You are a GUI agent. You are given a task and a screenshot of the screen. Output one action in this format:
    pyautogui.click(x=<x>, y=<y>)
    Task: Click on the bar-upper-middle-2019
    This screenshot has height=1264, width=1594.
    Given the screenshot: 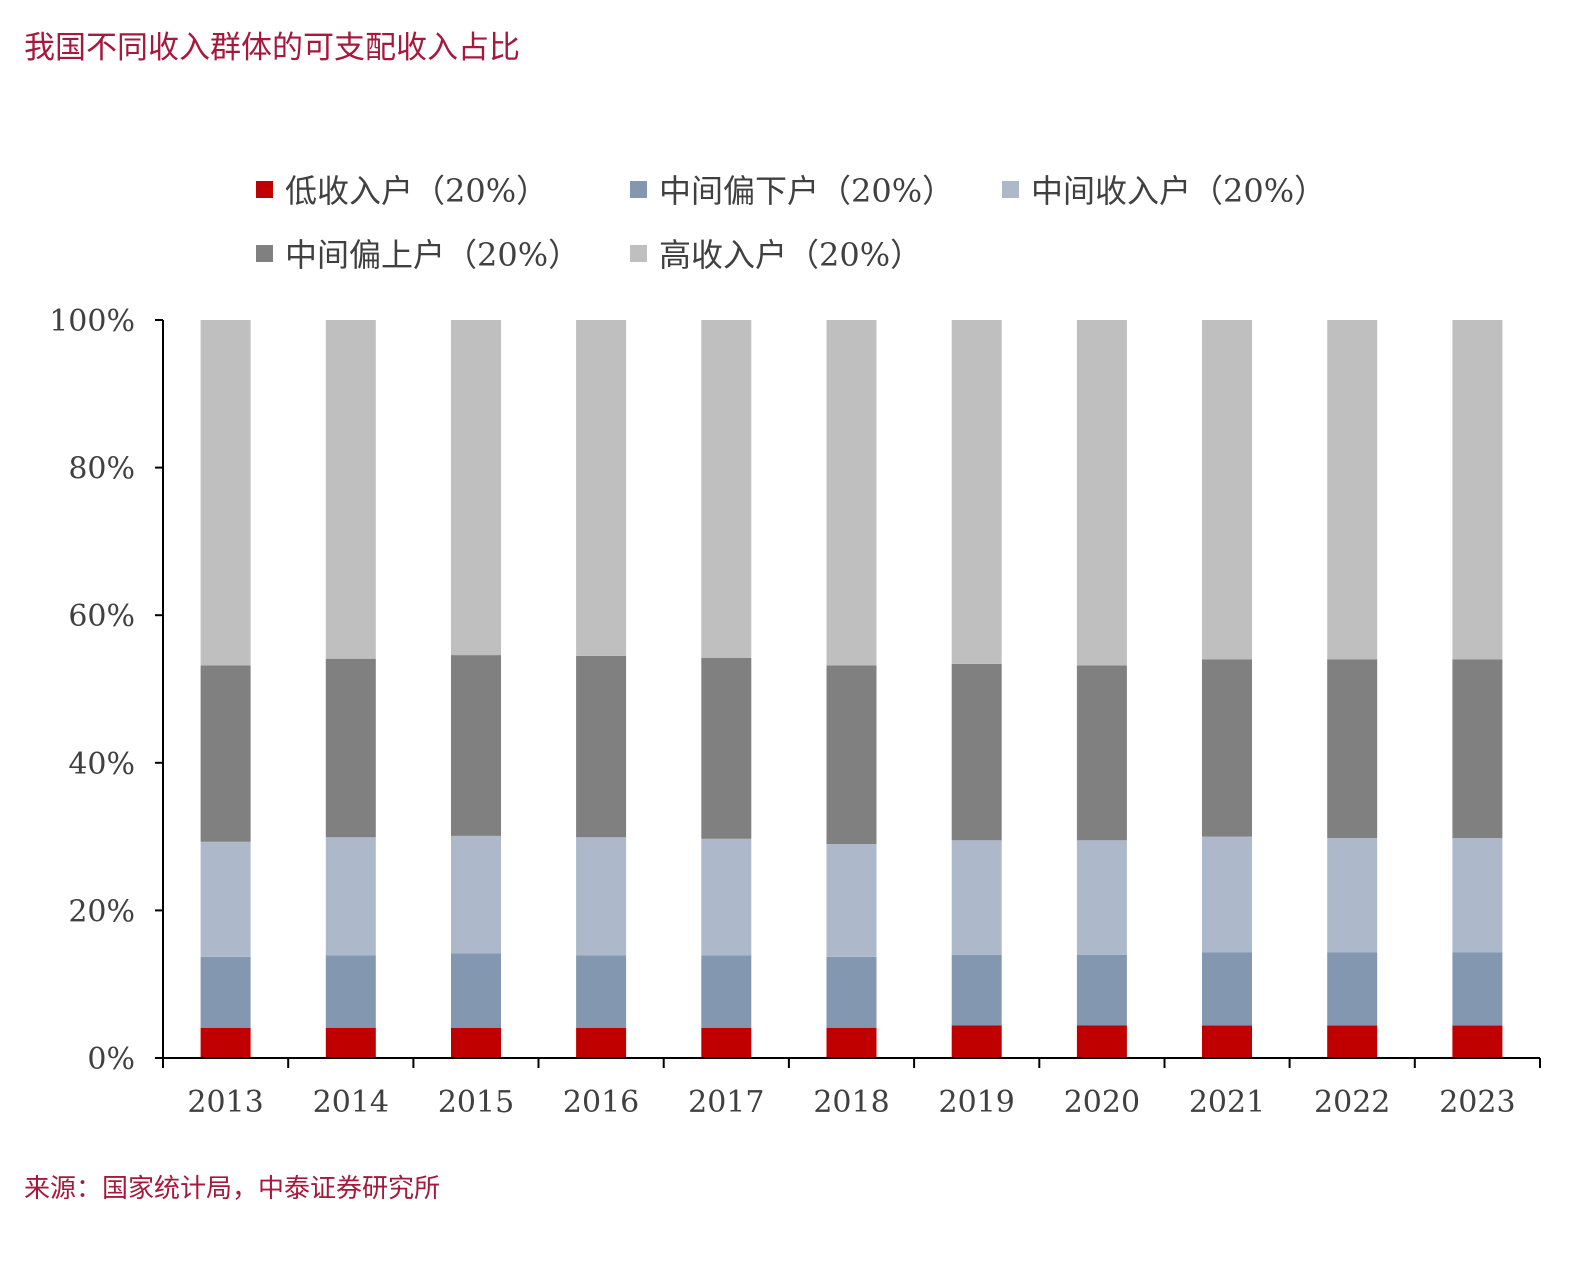 What is the action you would take?
    pyautogui.click(x=976, y=752)
    